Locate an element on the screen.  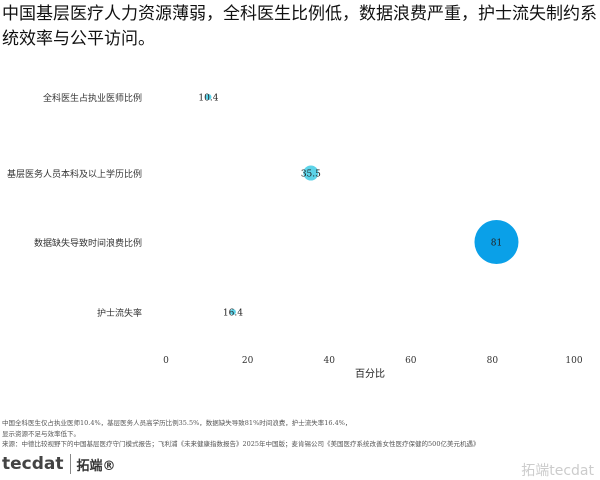
category-label: 护士流失率 is located at coordinates (119, 313).